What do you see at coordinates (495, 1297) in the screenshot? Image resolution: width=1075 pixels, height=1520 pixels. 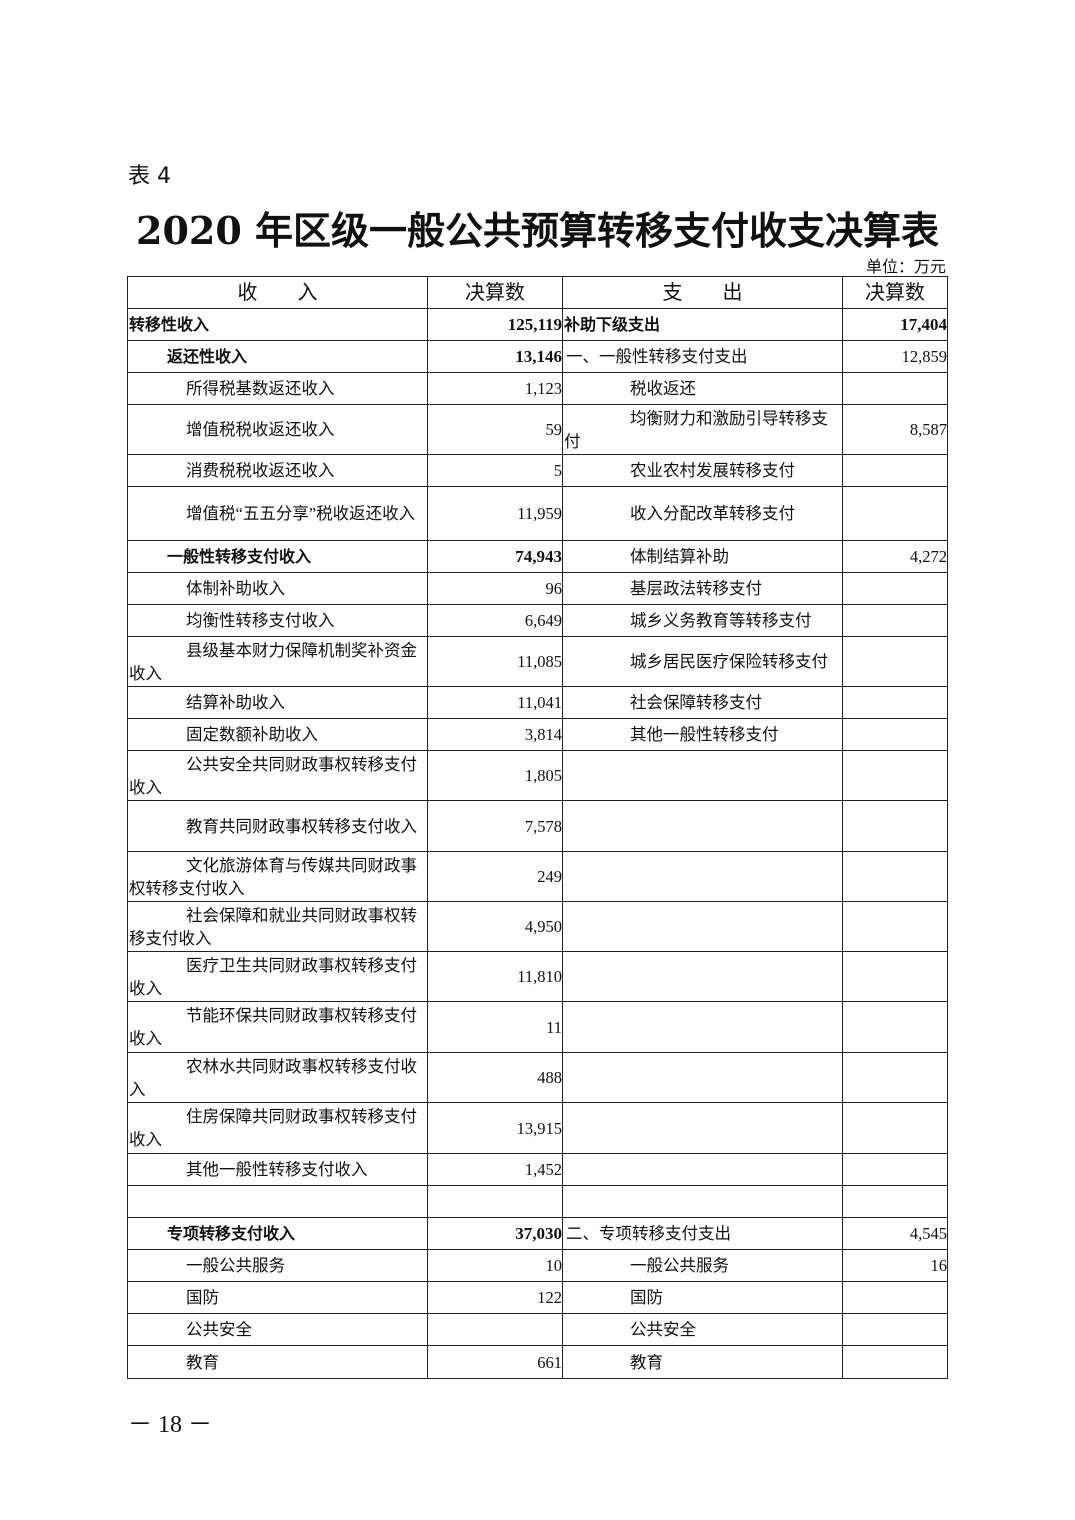 I see `income-amount: 122` at bounding box center [495, 1297].